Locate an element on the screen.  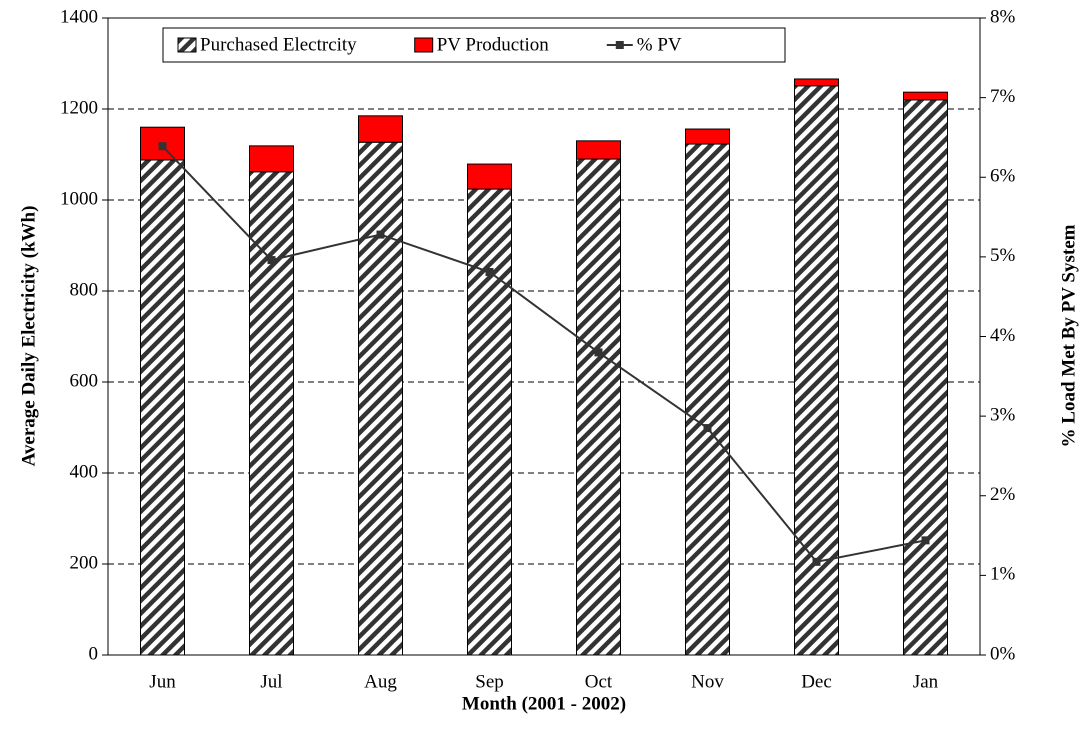
y2-tick-label: 0% is located at coordinates (1003, 653).